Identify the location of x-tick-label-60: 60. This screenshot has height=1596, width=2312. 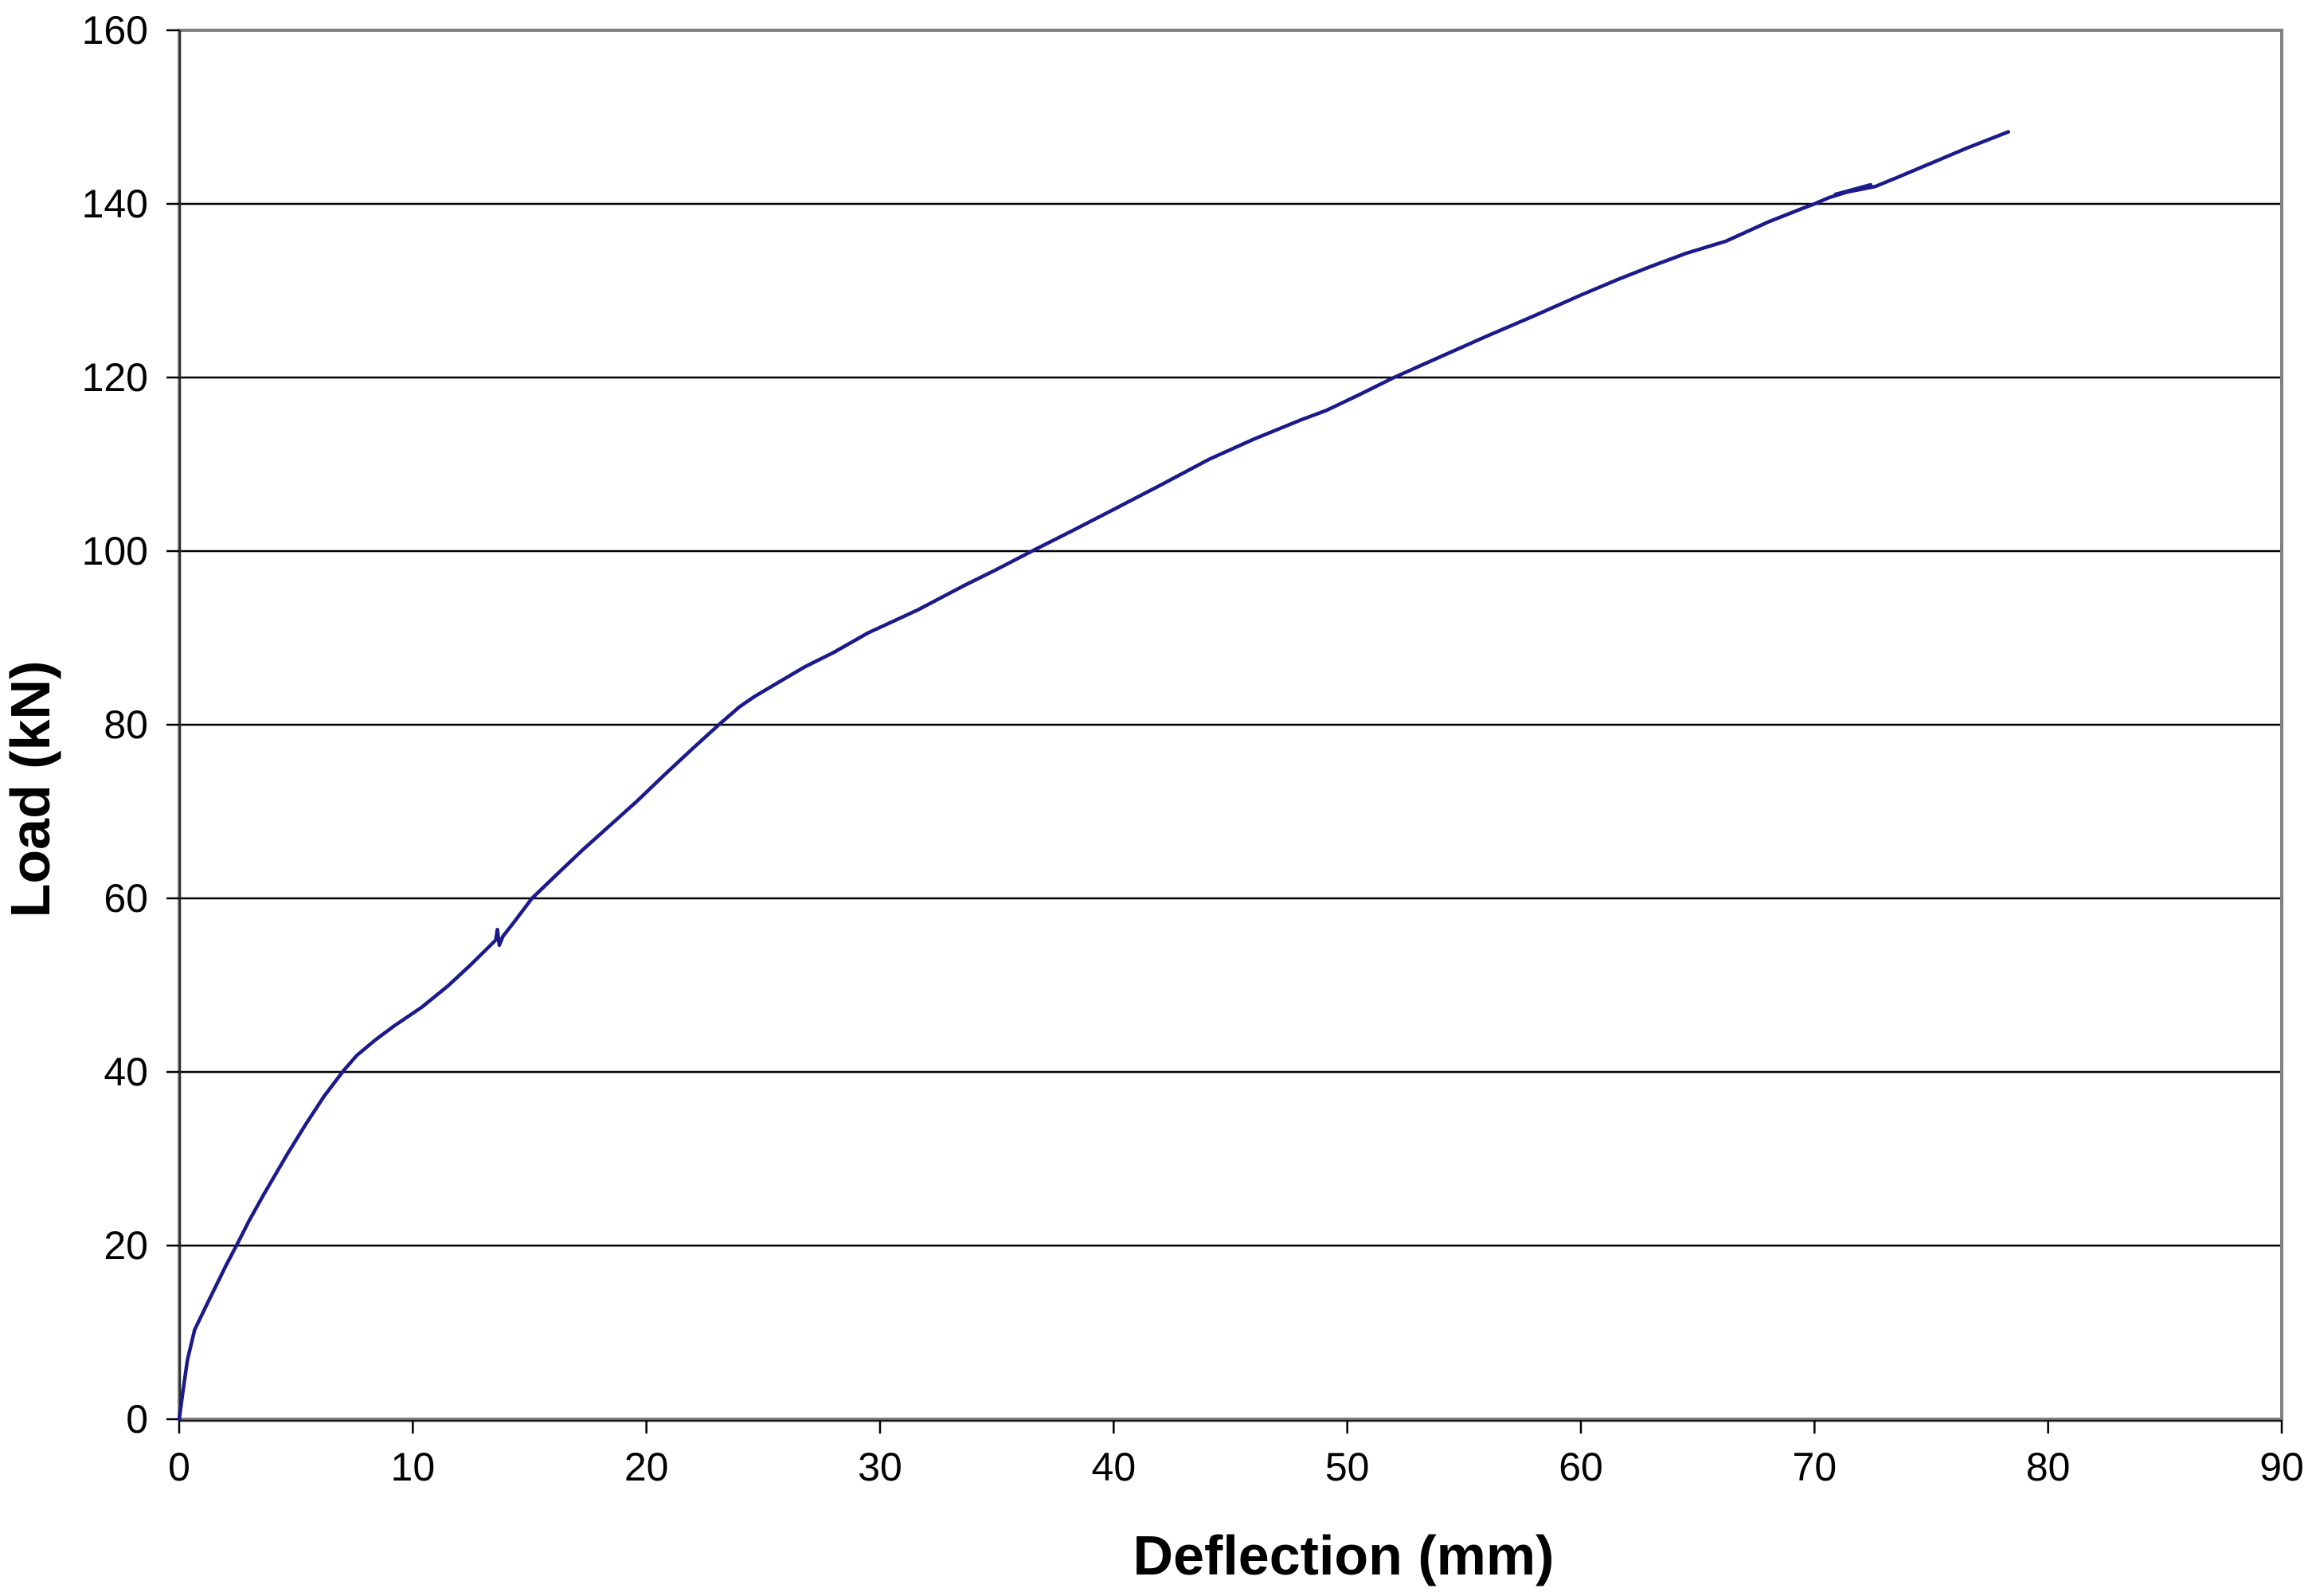
(1581, 1467).